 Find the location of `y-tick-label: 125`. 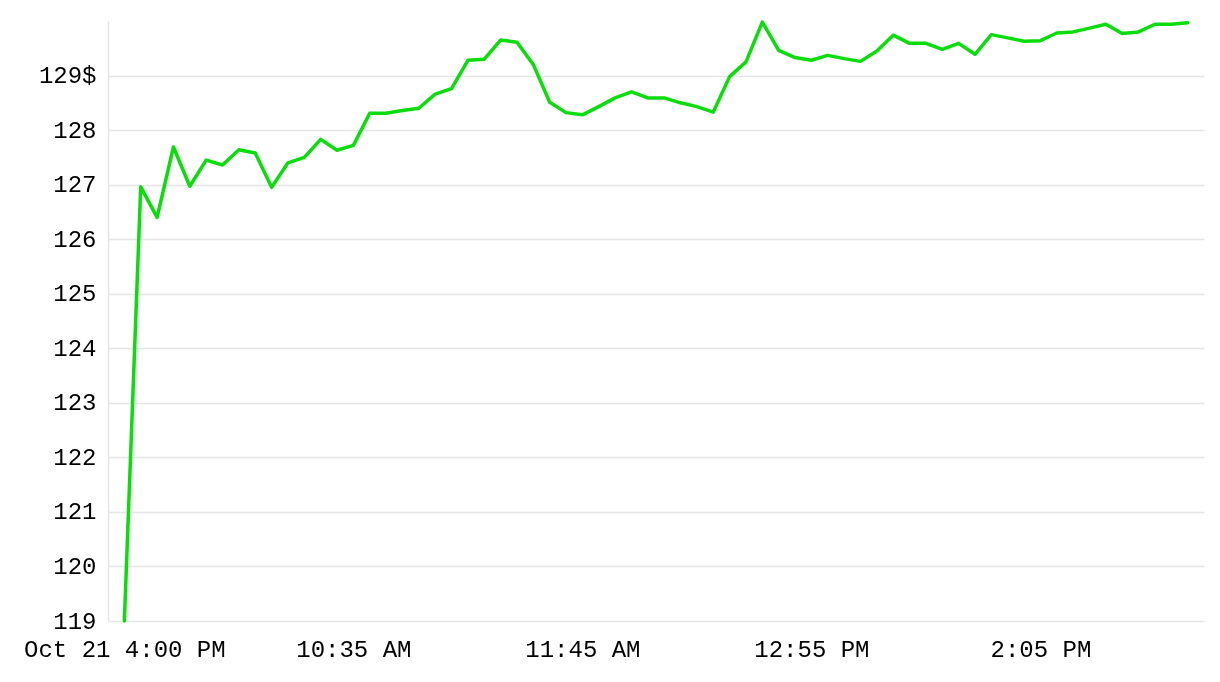

y-tick-label: 125 is located at coordinates (75, 295).